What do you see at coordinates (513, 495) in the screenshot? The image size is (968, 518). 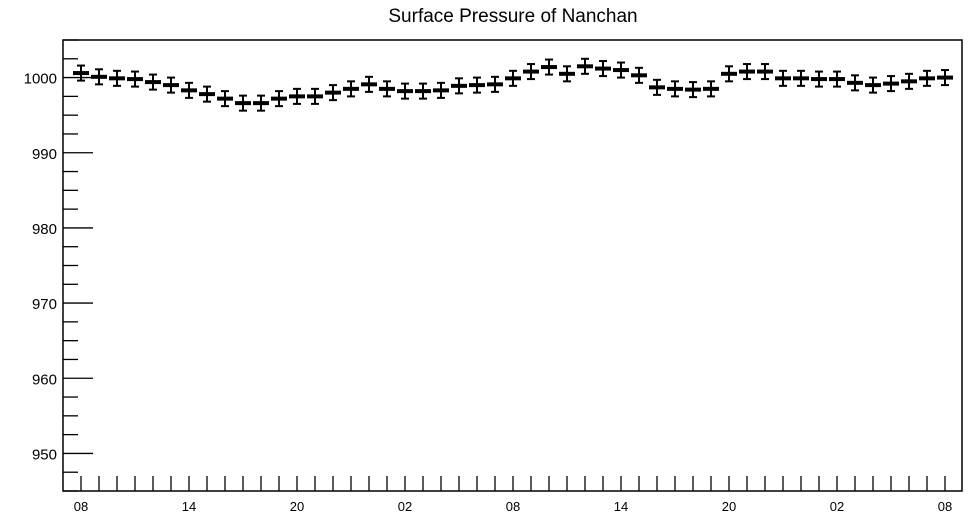 I see `x-axis: 08 14 20 02 08 14 20 02 08` at bounding box center [513, 495].